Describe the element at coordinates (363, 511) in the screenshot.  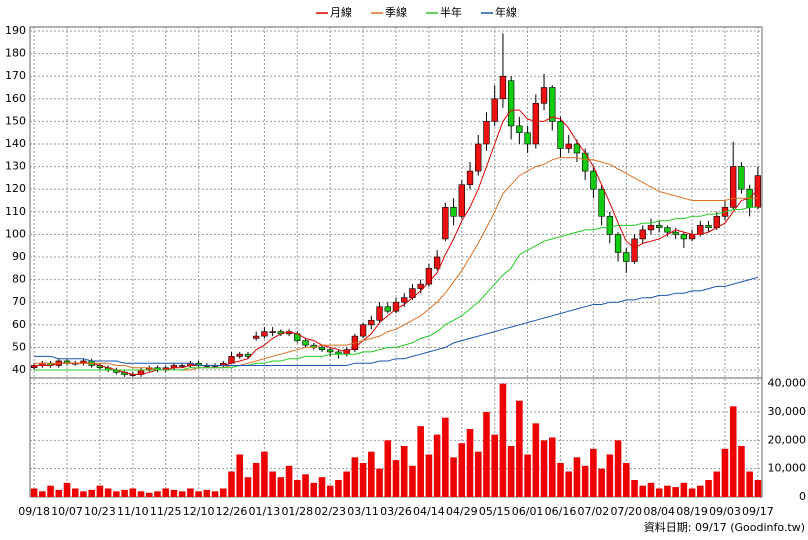
I see `x-tick-label: 03/11` at that location.